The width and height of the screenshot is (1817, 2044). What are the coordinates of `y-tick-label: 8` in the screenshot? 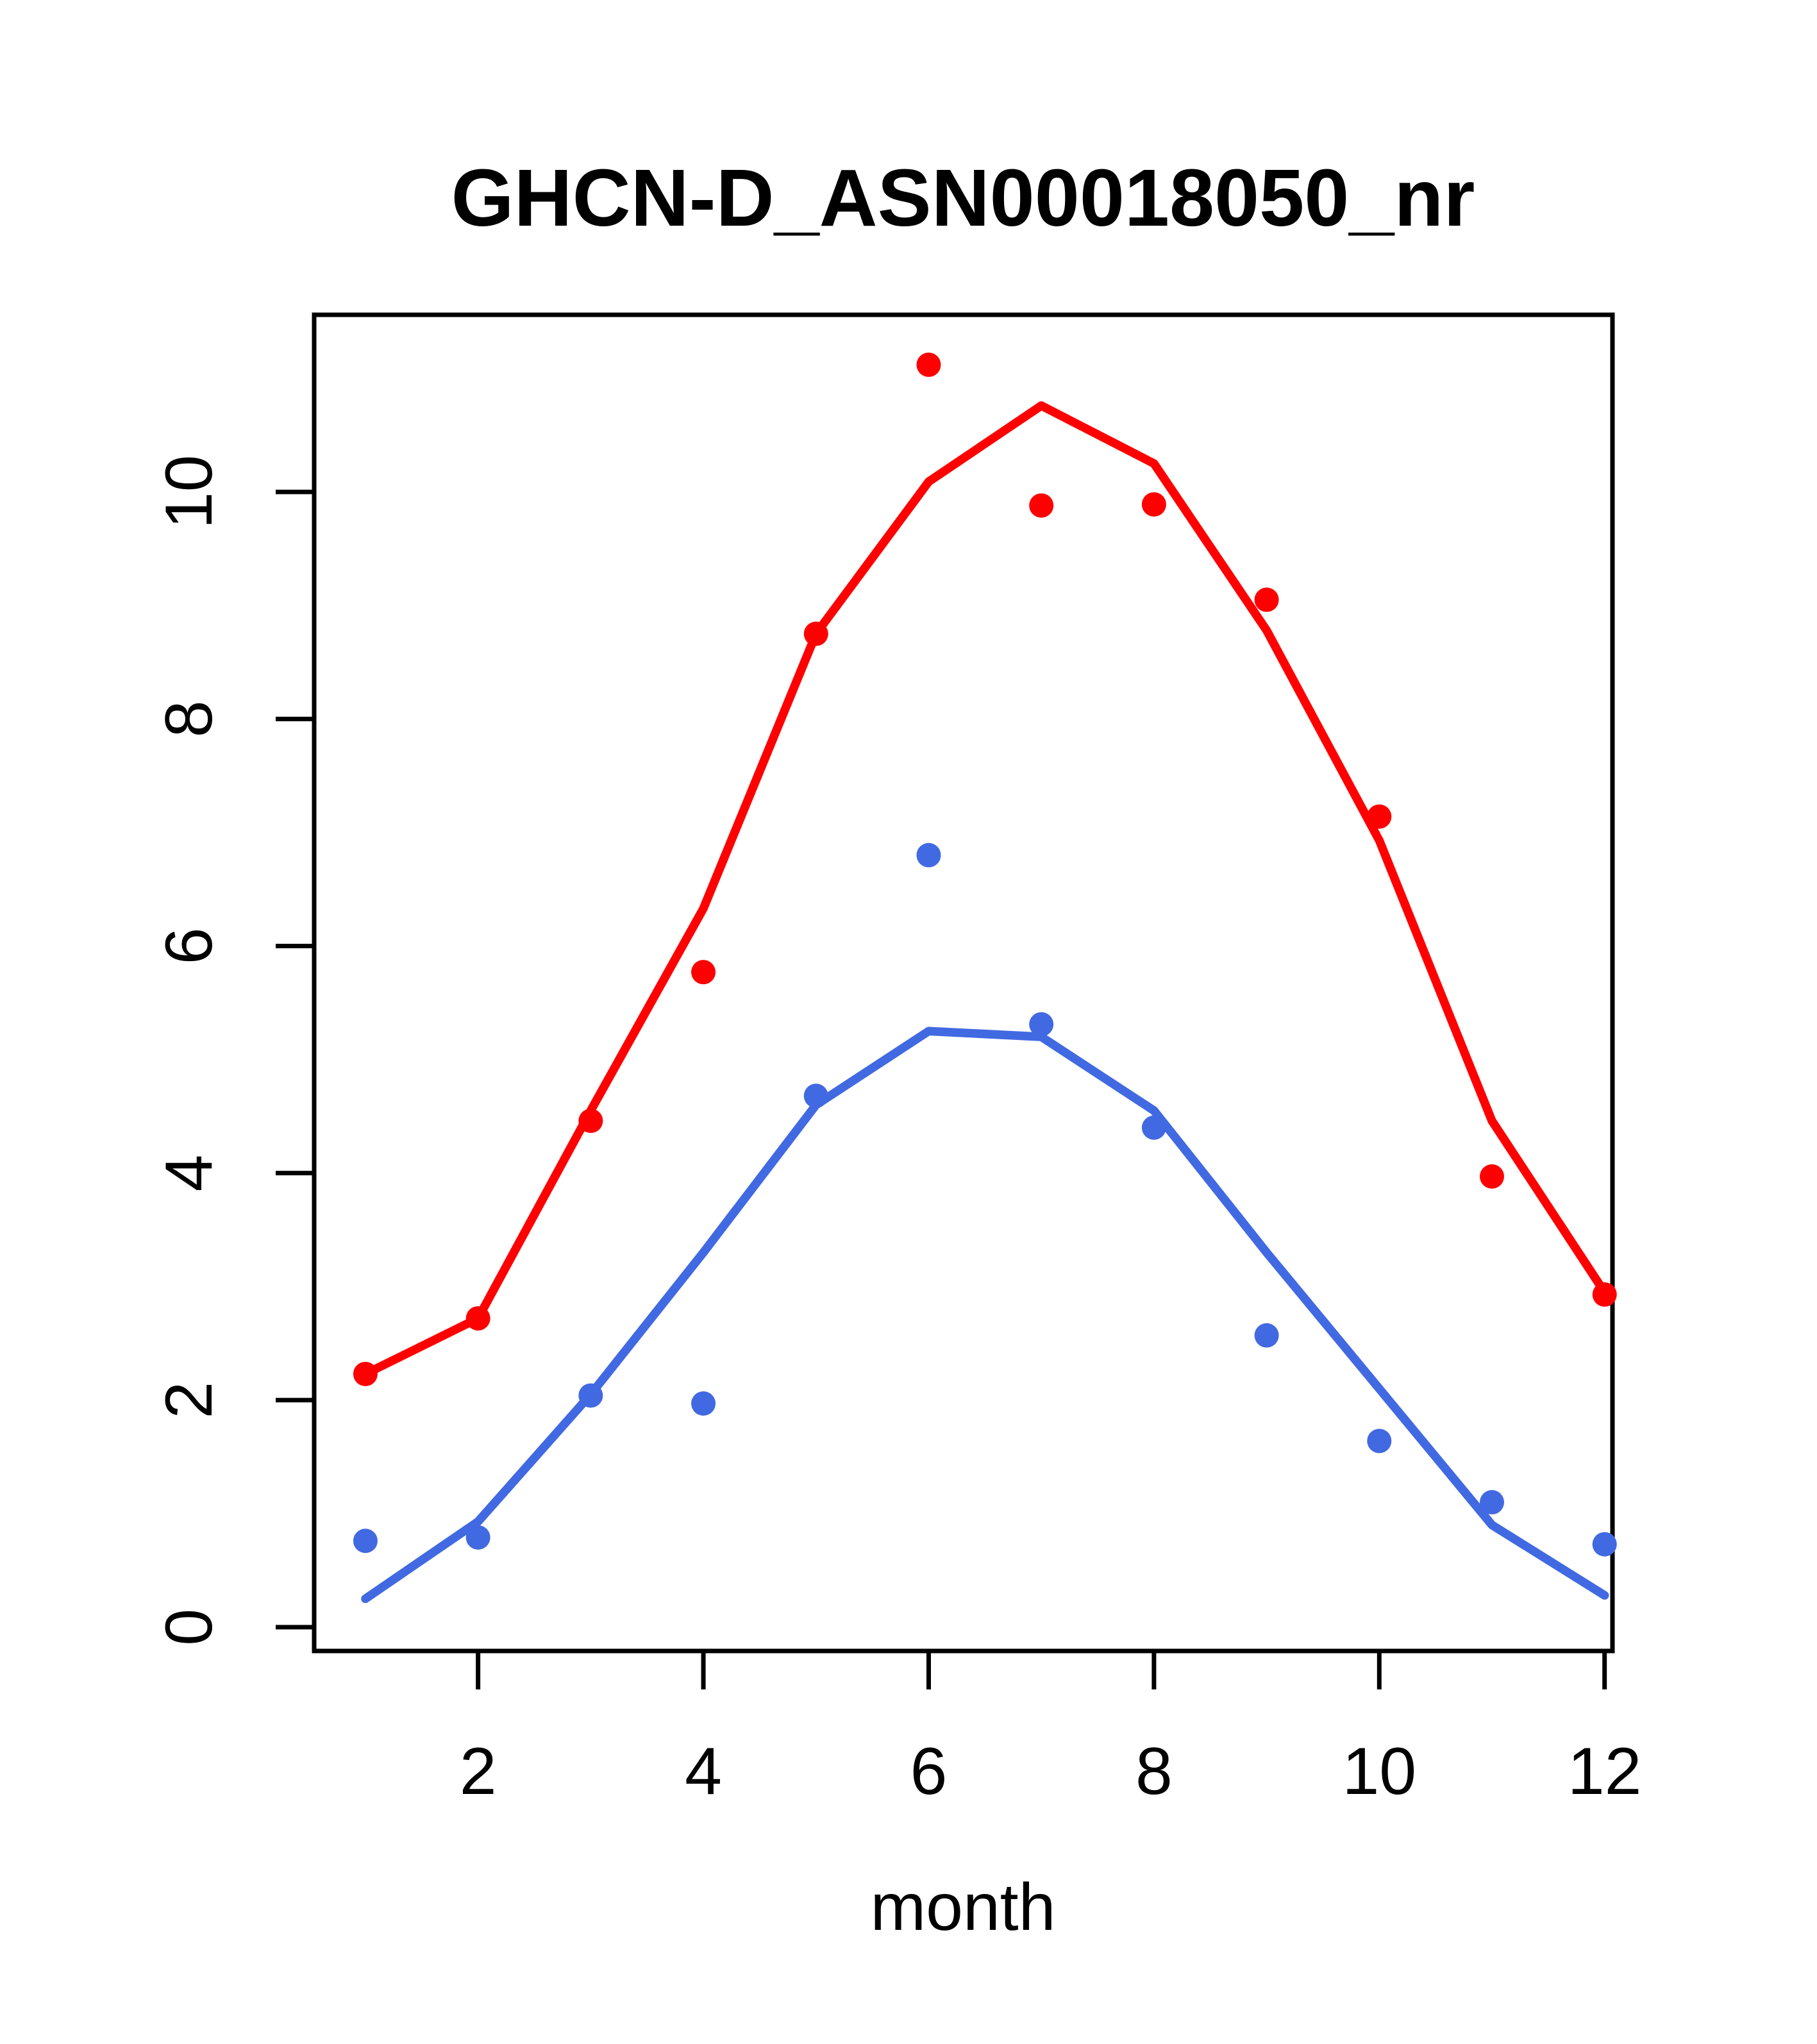 It's located at (189, 718).